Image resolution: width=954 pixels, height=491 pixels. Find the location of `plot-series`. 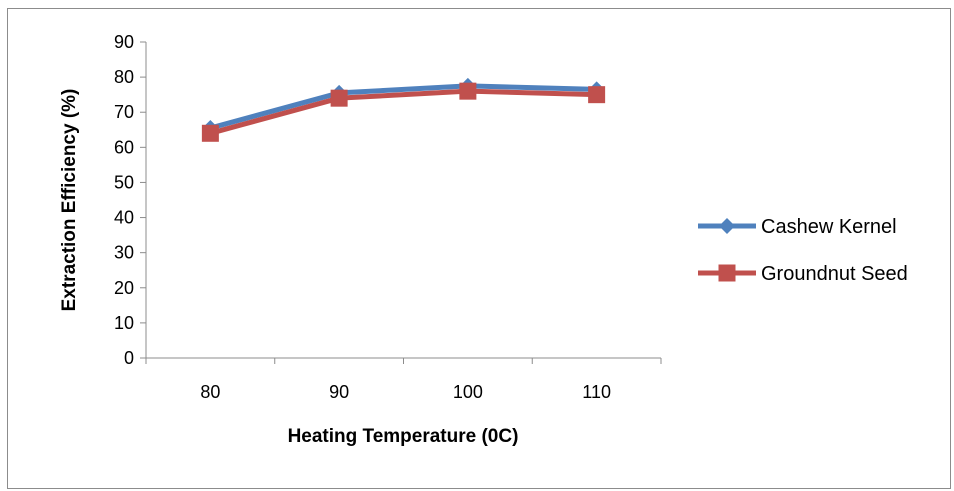

plot-series is located at coordinates (403, 109).